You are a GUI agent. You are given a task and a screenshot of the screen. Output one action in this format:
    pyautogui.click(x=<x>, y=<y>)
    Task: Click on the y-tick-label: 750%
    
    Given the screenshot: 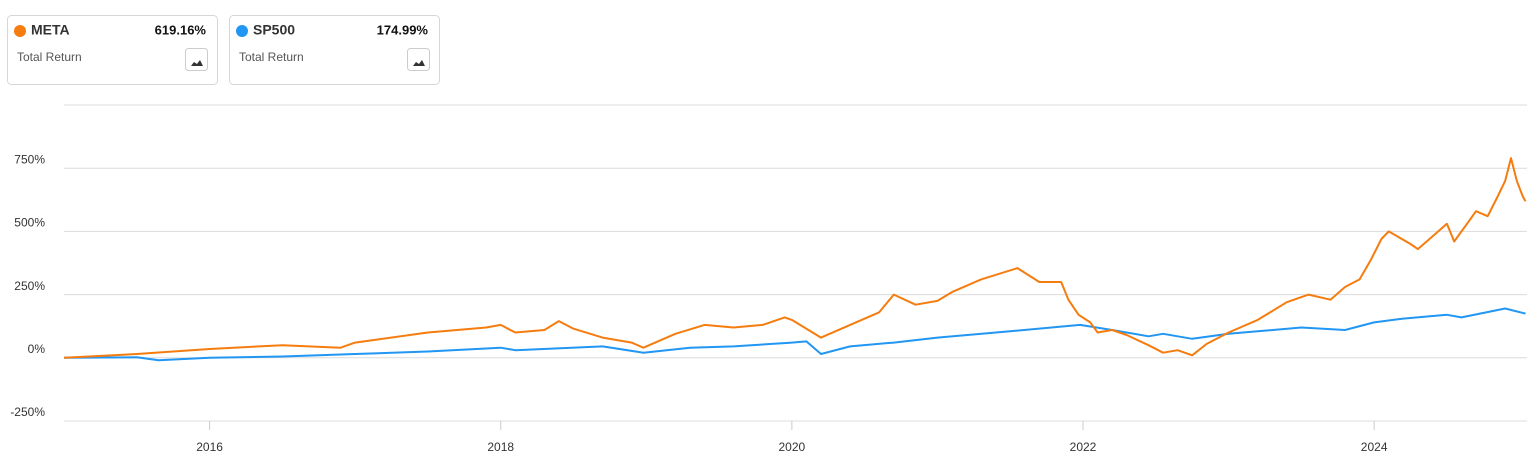 What is the action you would take?
    pyautogui.click(x=29, y=159)
    